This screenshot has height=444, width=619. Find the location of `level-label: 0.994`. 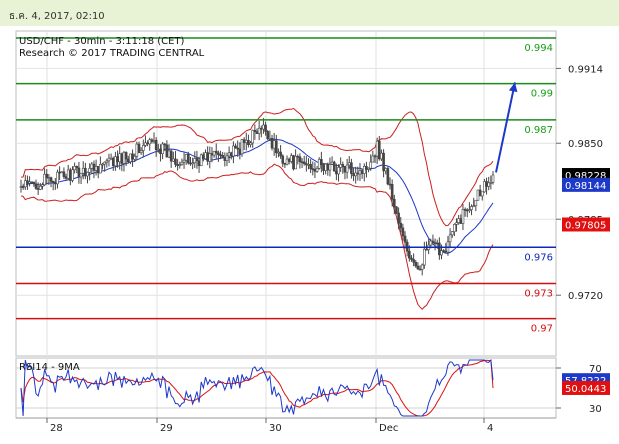

level-label: 0.994 is located at coordinates (538, 48).